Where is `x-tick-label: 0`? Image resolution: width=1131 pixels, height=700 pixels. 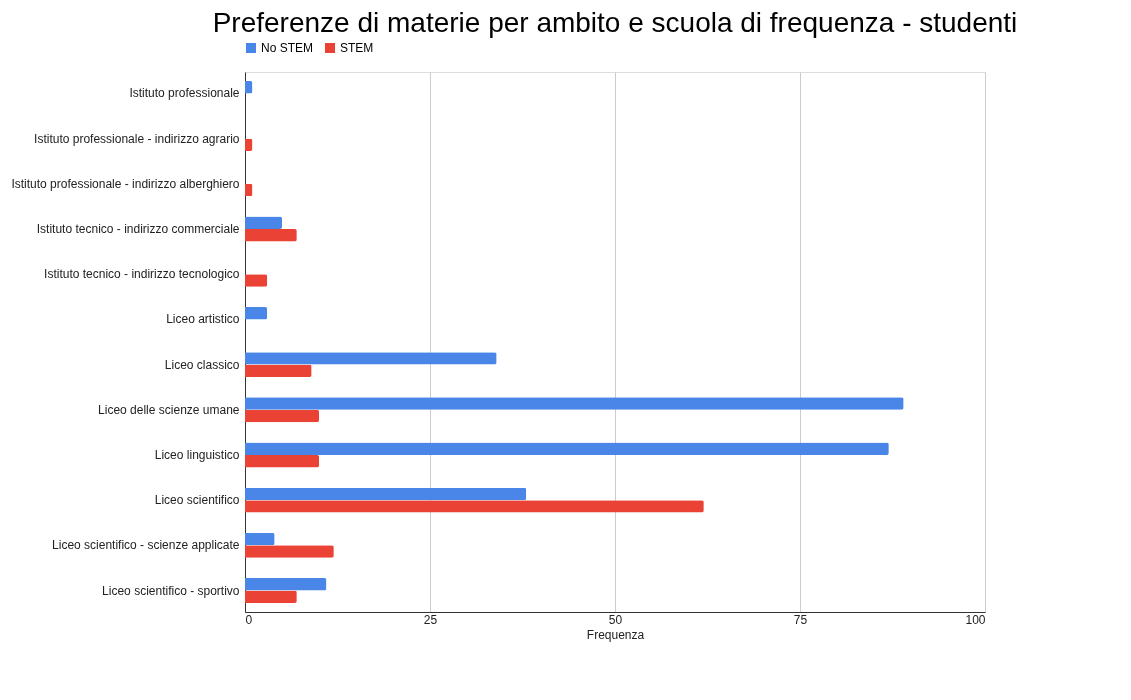
x-tick-label: 0 is located at coordinates (249, 619).